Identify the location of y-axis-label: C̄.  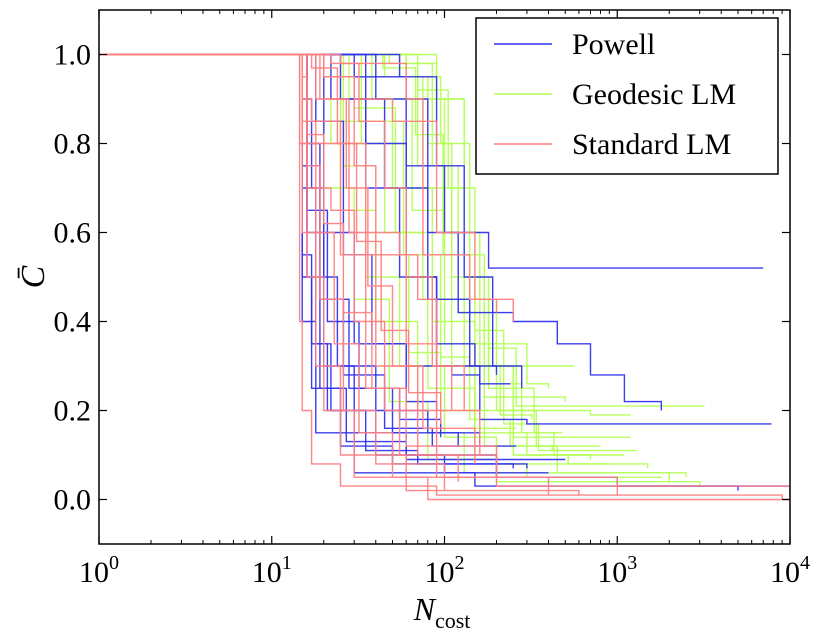
(33, 276).